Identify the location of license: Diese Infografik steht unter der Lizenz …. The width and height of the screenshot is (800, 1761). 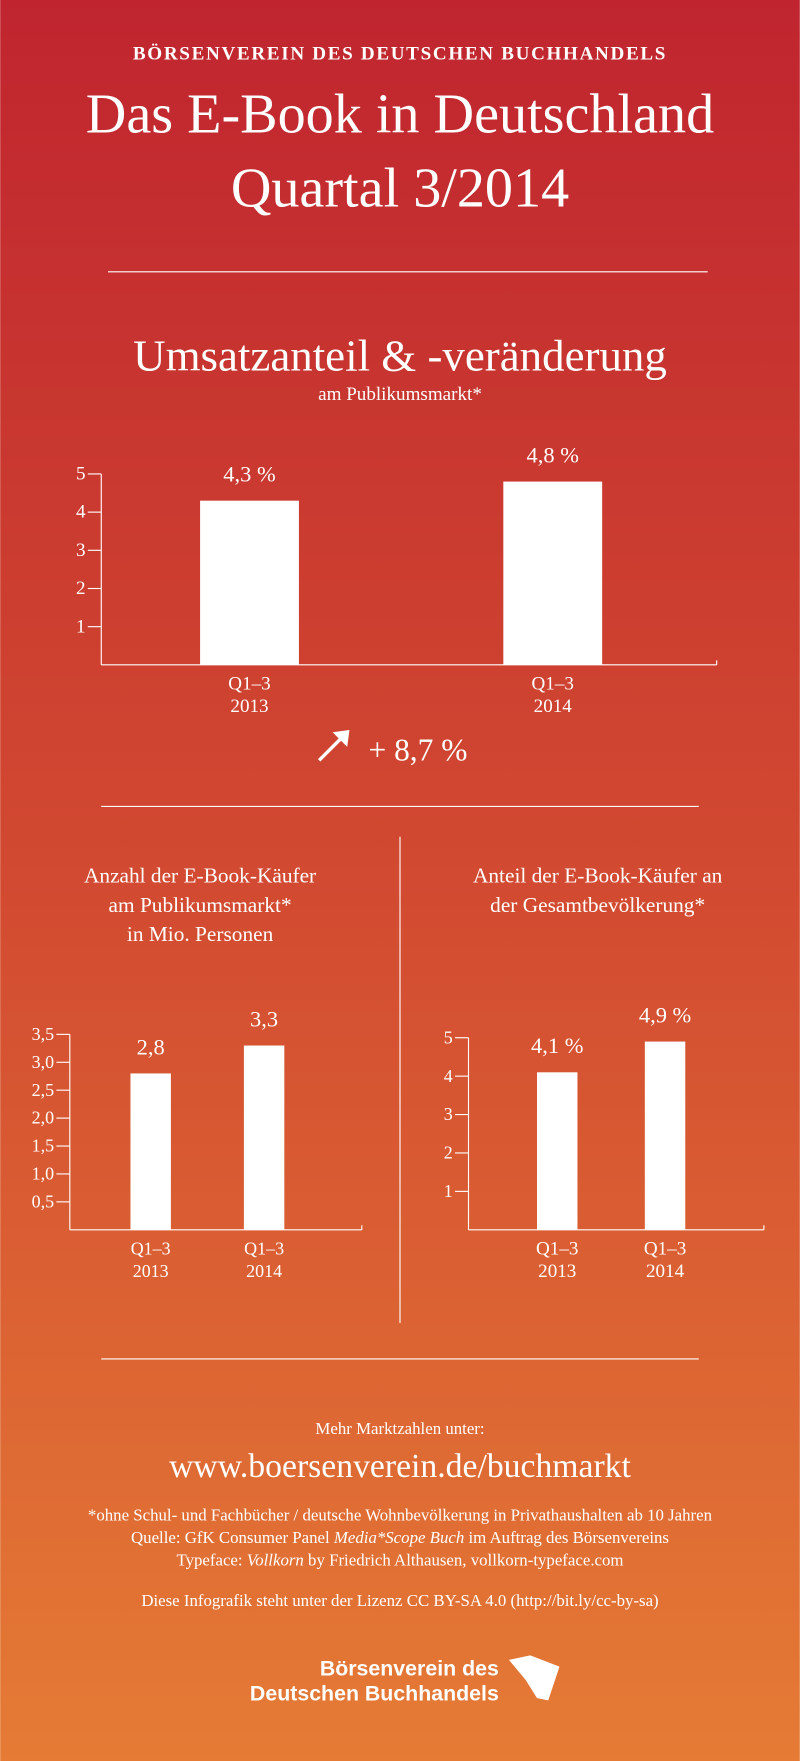
(399, 1600).